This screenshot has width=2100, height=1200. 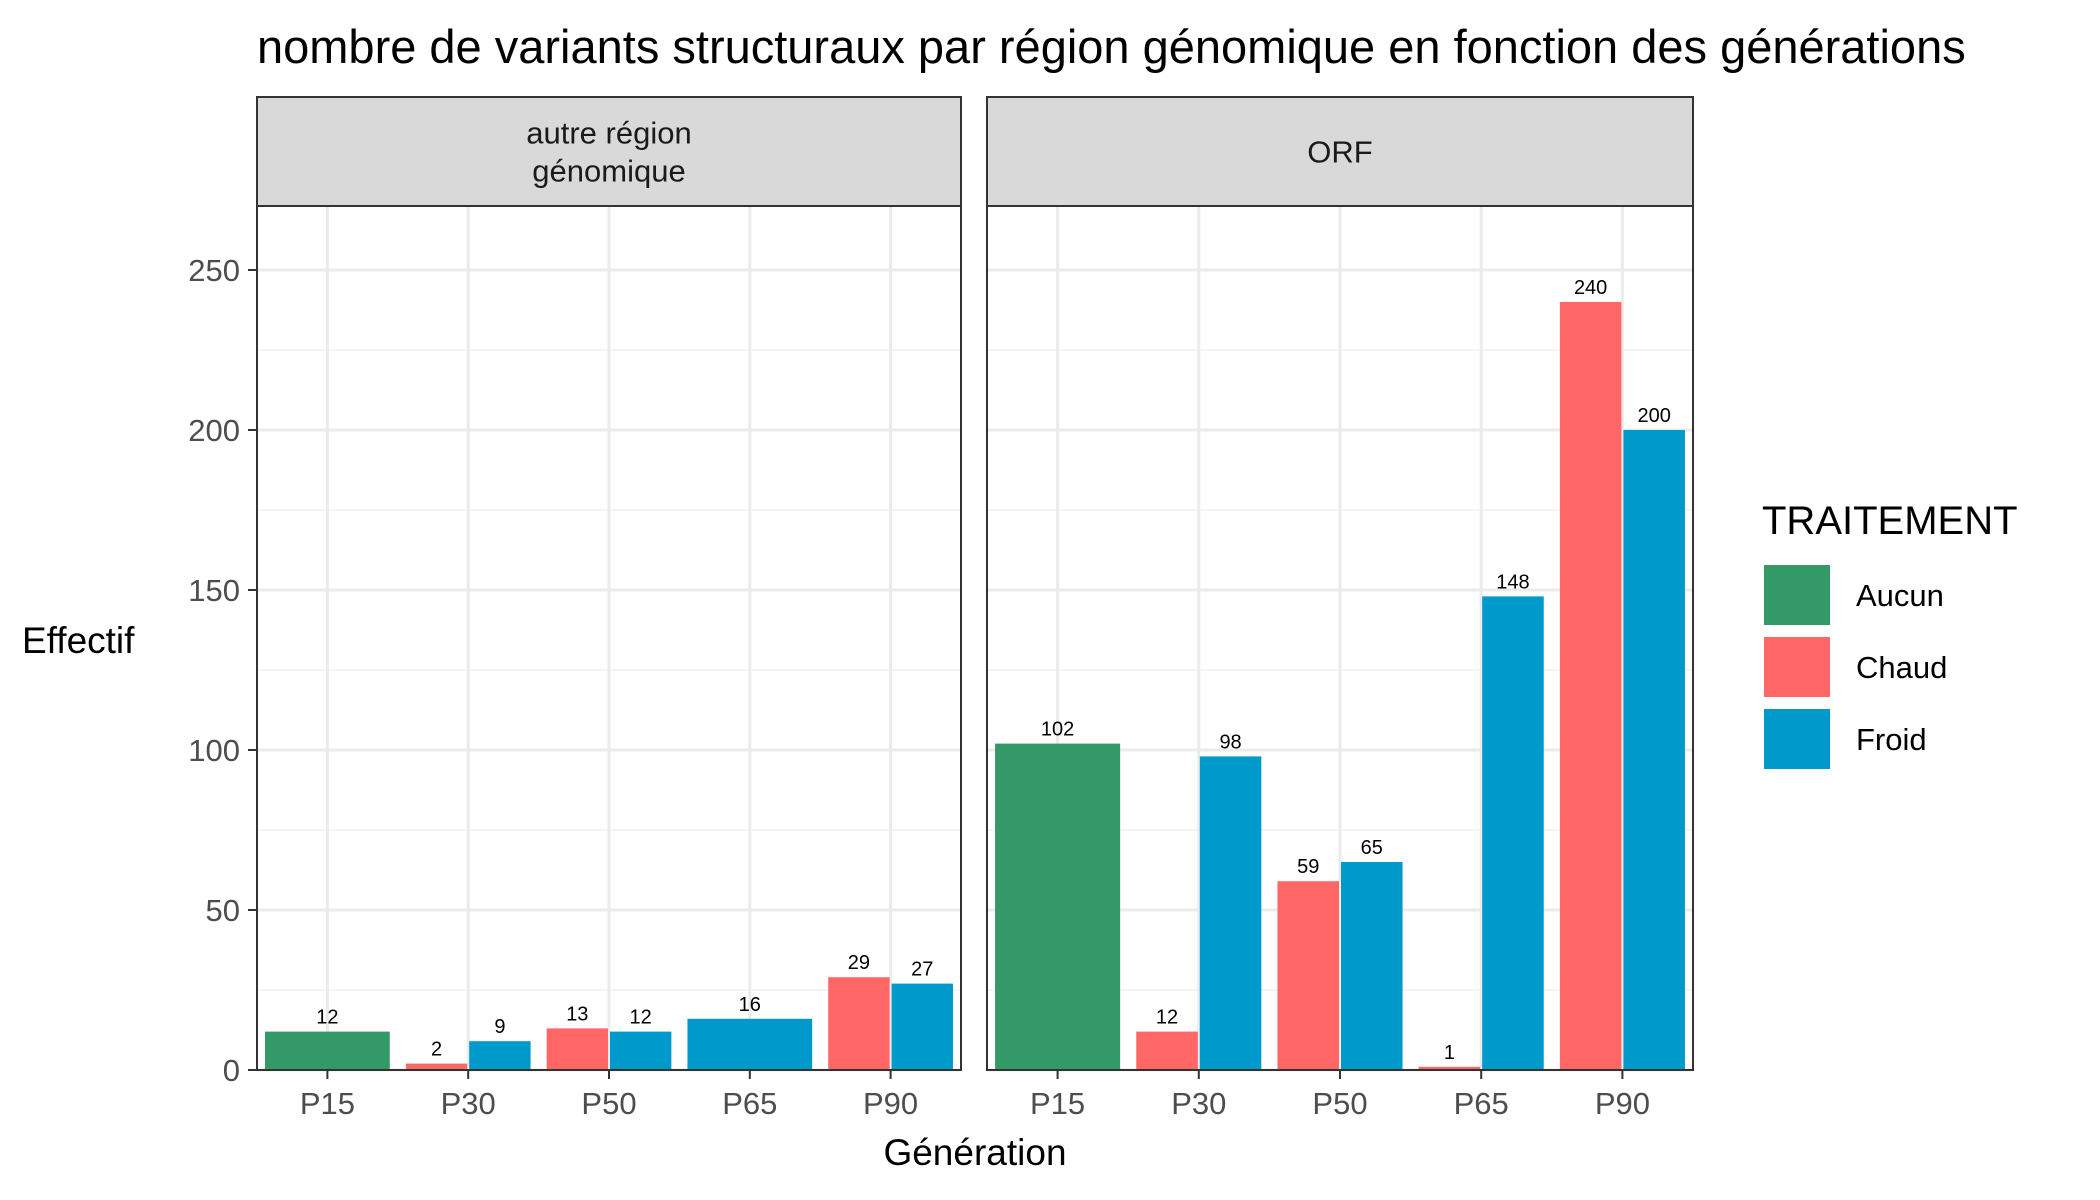 I want to click on bar-value-label: 13, so click(x=577, y=1014).